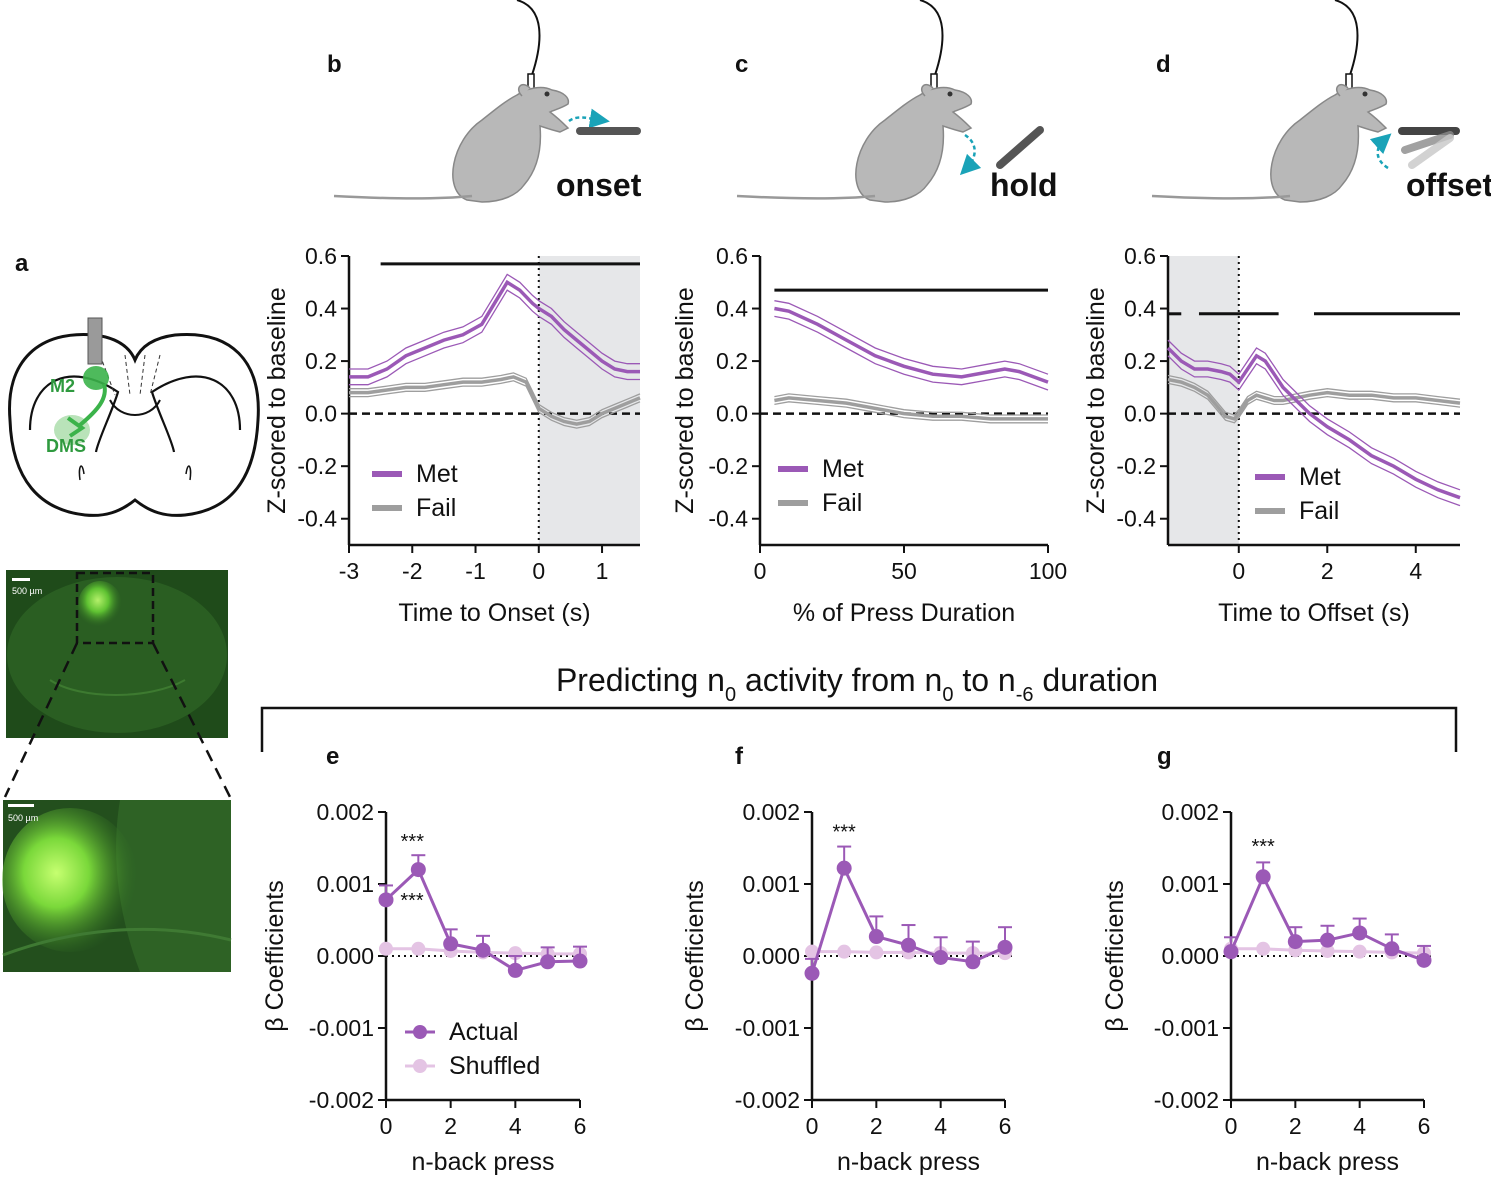 This screenshot has height=1183, width=1491. I want to click on ventricle-right, so click(196, 414).